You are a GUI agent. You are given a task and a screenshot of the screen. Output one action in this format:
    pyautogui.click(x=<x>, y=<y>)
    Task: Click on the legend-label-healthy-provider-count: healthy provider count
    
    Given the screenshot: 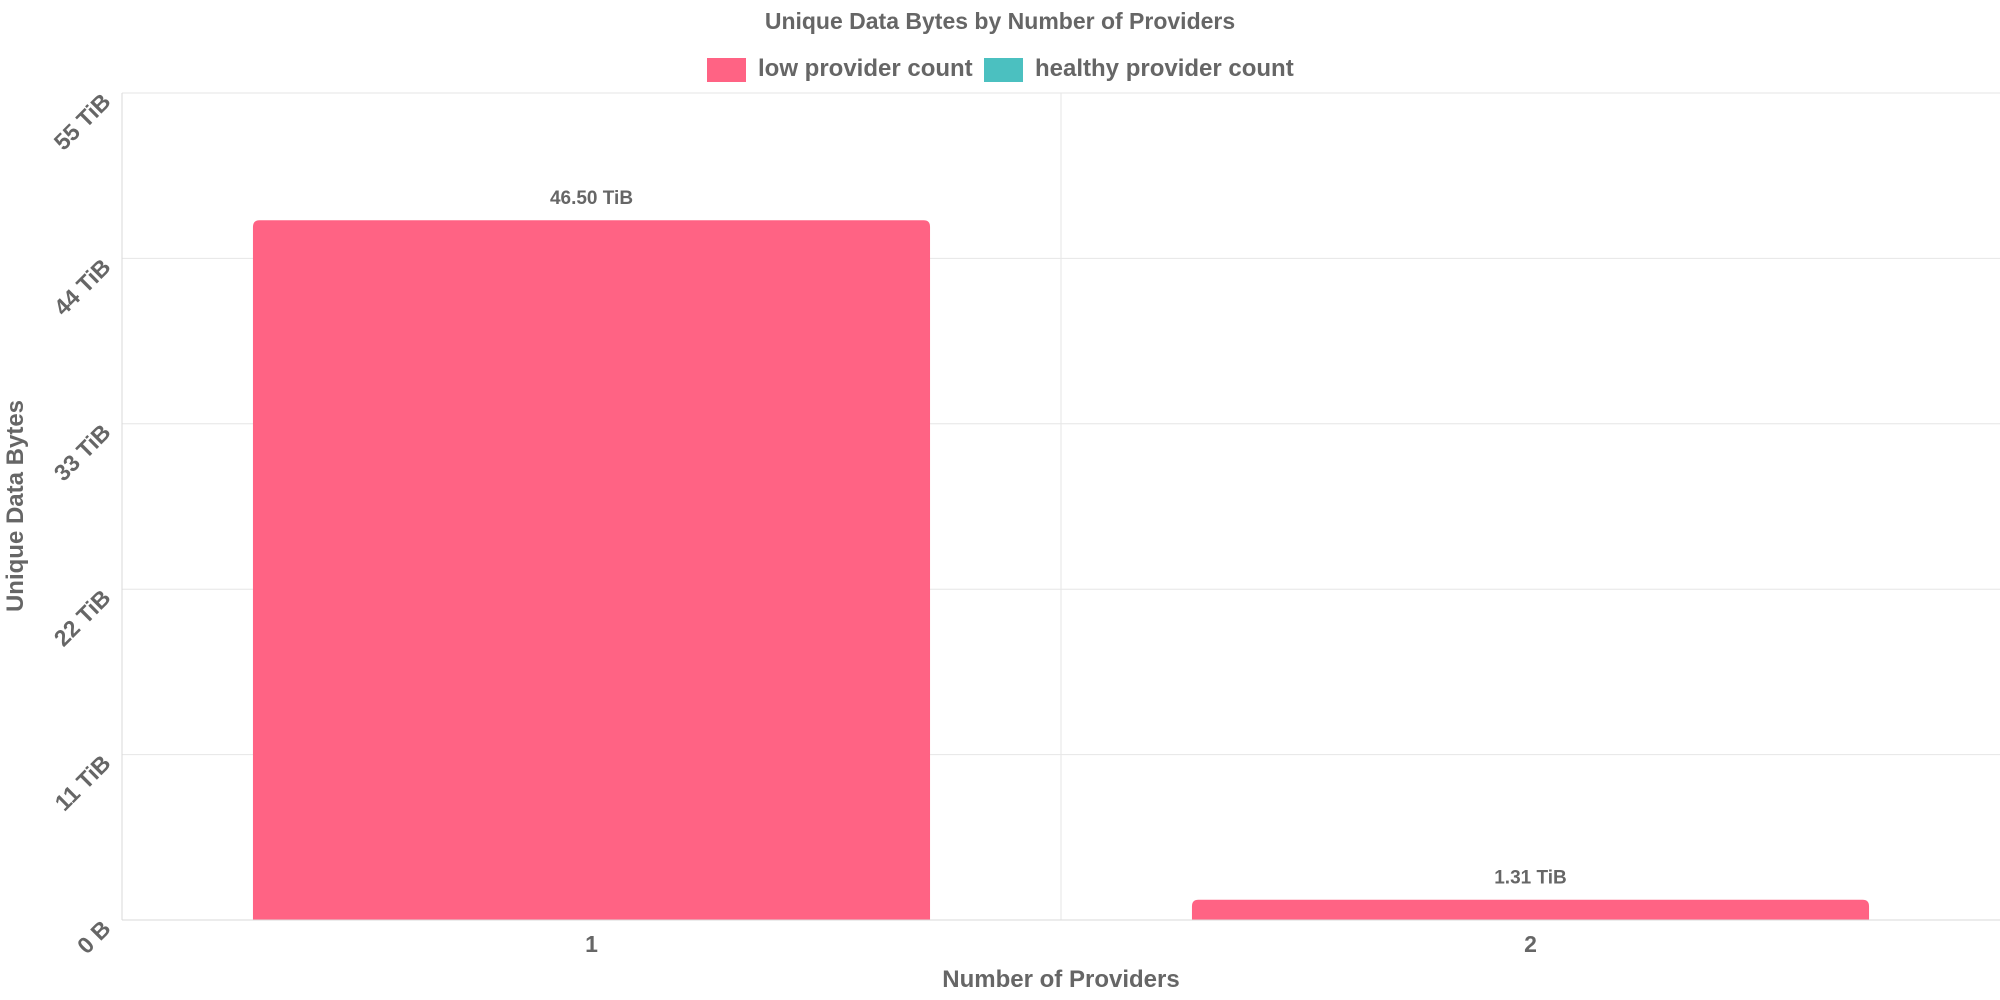 What is the action you would take?
    pyautogui.click(x=1164, y=68)
    